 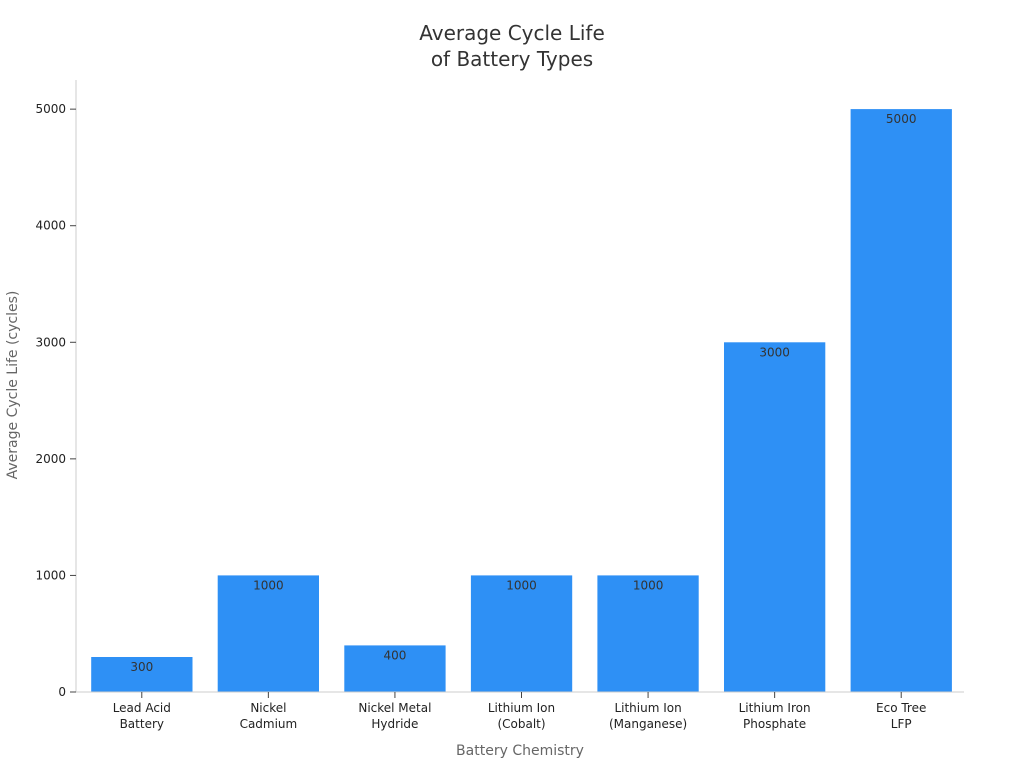 I want to click on data-label-3: 1000, so click(x=521, y=585).